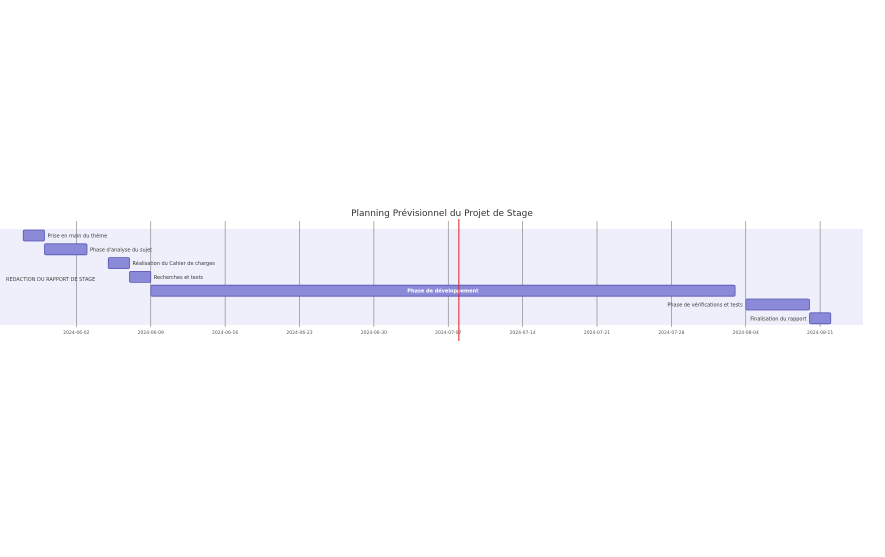 This screenshot has width=885, height=557. What do you see at coordinates (179, 278) in the screenshot?
I see `task-label: Recherches et tests` at bounding box center [179, 278].